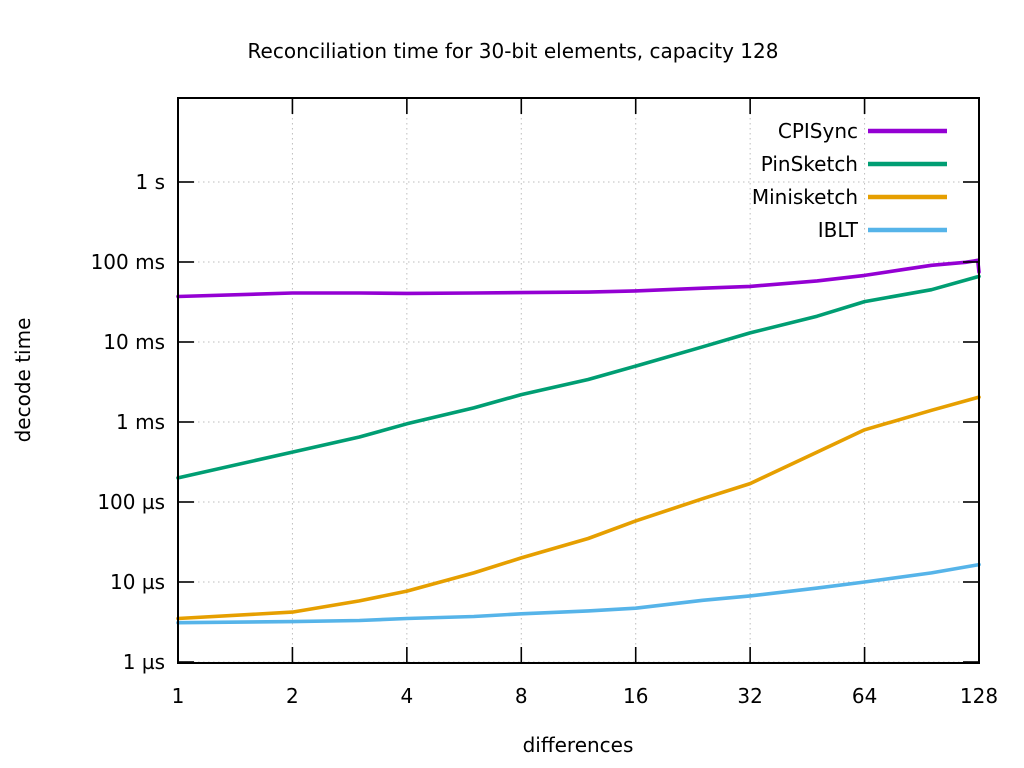 The height and width of the screenshot is (768, 1024). What do you see at coordinates (805, 197) in the screenshot?
I see `legend-label: Minisketch` at bounding box center [805, 197].